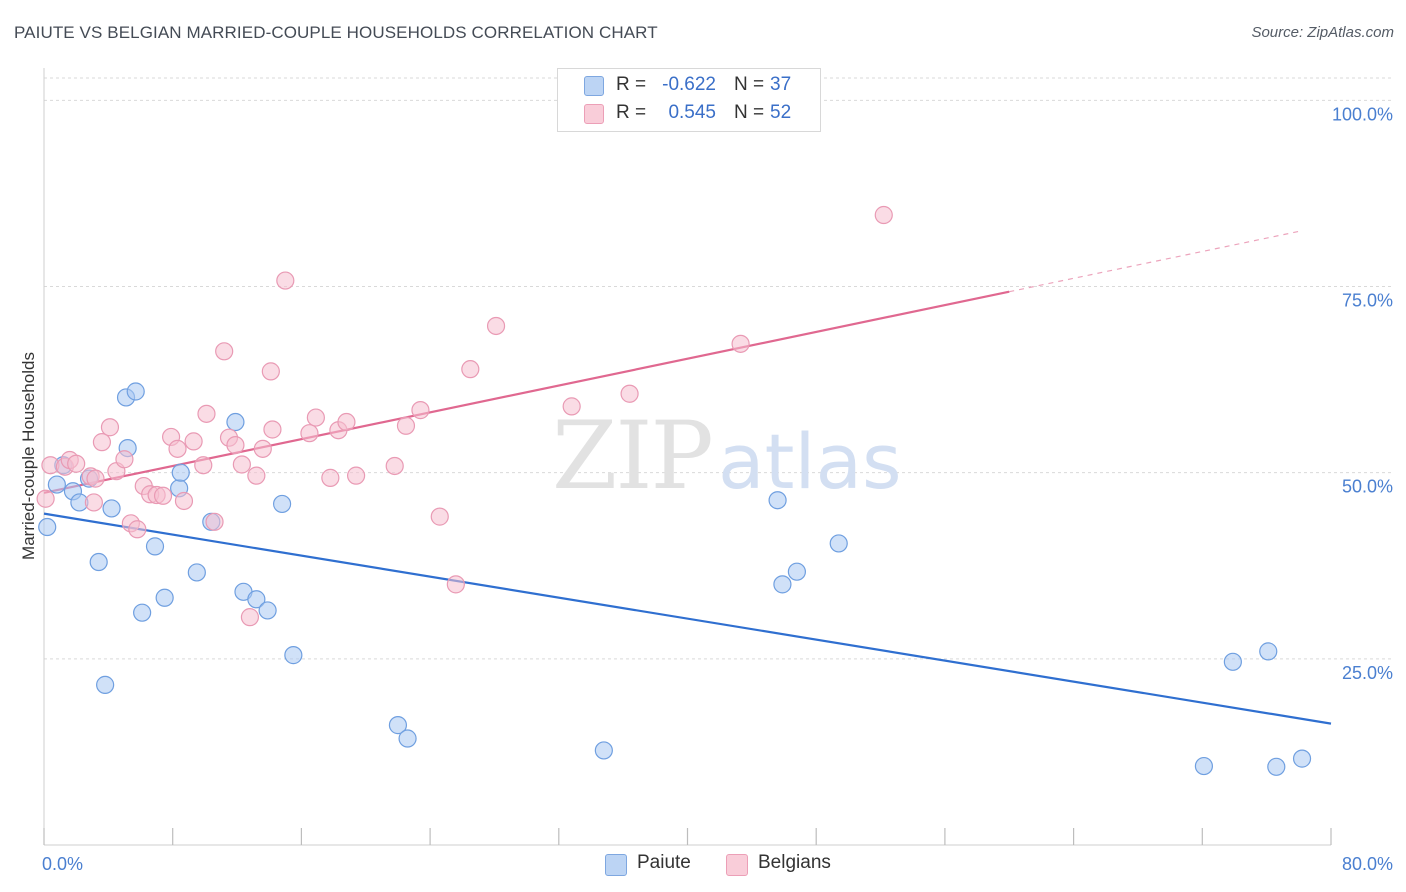 This screenshot has width=1406, height=892. I want to click on watermark-zip: ZIP, so click(632, 456).